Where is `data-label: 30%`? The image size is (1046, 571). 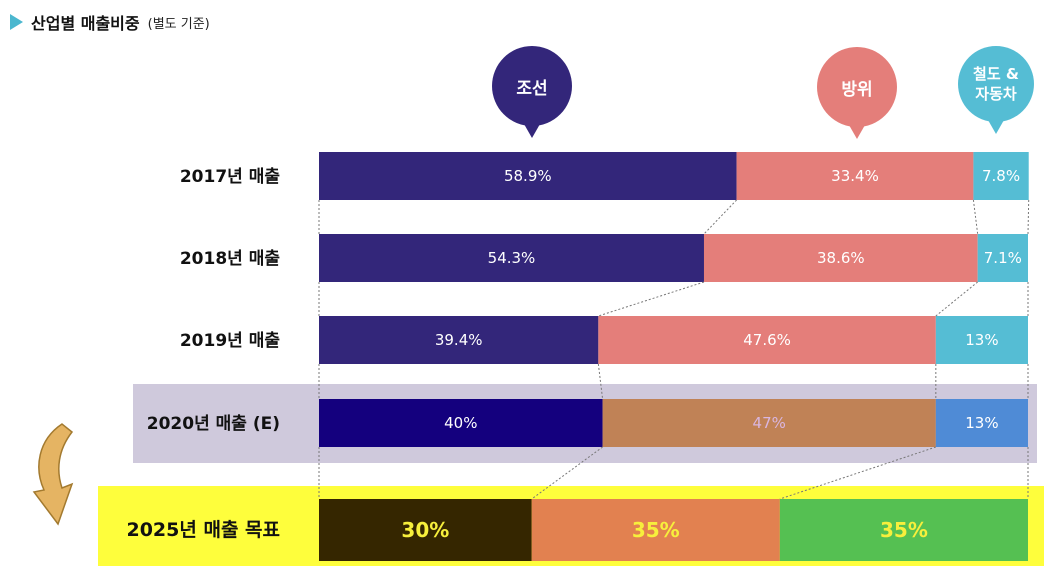 data-label: 30% is located at coordinates (425, 530).